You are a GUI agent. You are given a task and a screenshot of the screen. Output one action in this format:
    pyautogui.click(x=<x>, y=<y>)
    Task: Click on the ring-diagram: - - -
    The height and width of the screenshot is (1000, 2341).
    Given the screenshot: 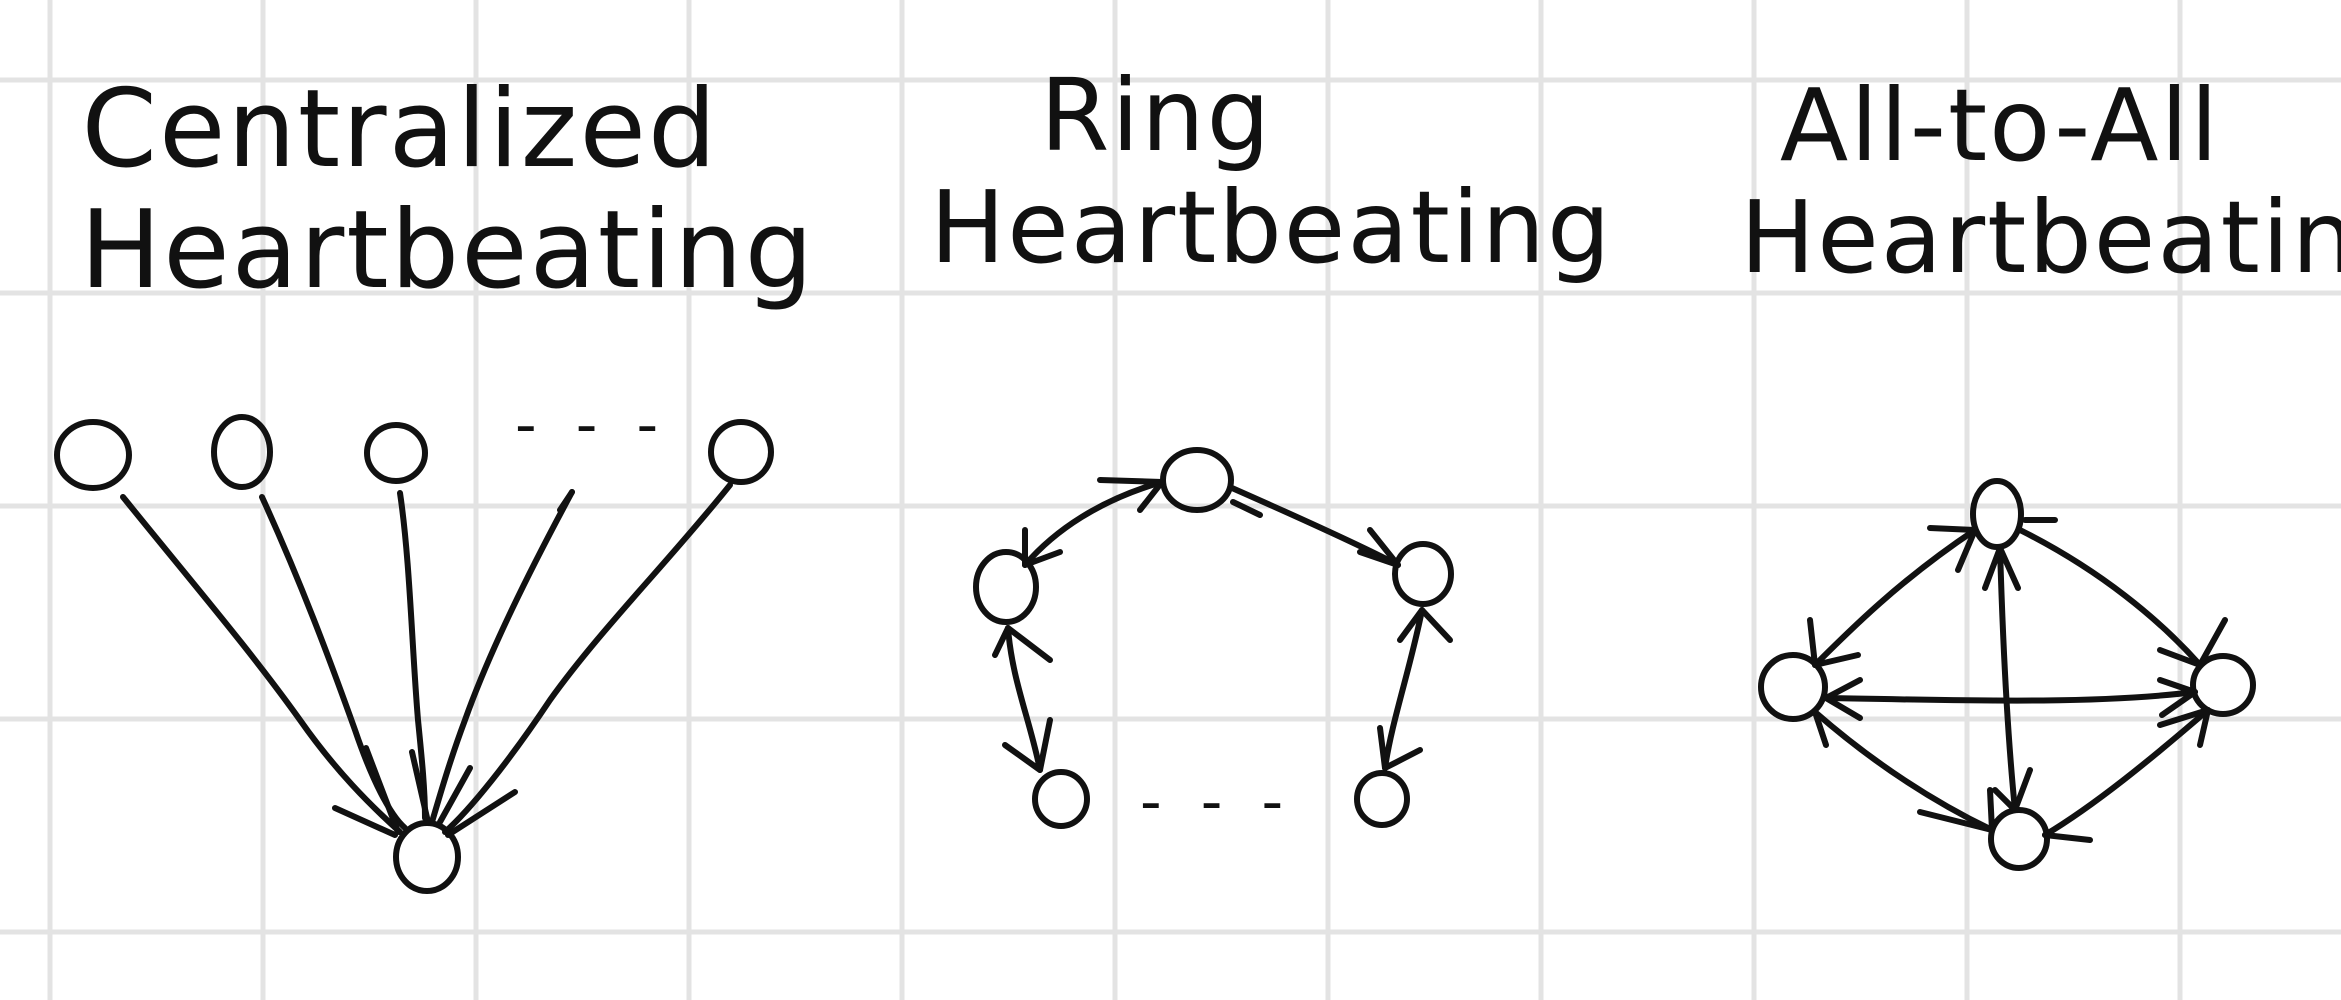 What is the action you would take?
    pyautogui.click(x=1213, y=642)
    